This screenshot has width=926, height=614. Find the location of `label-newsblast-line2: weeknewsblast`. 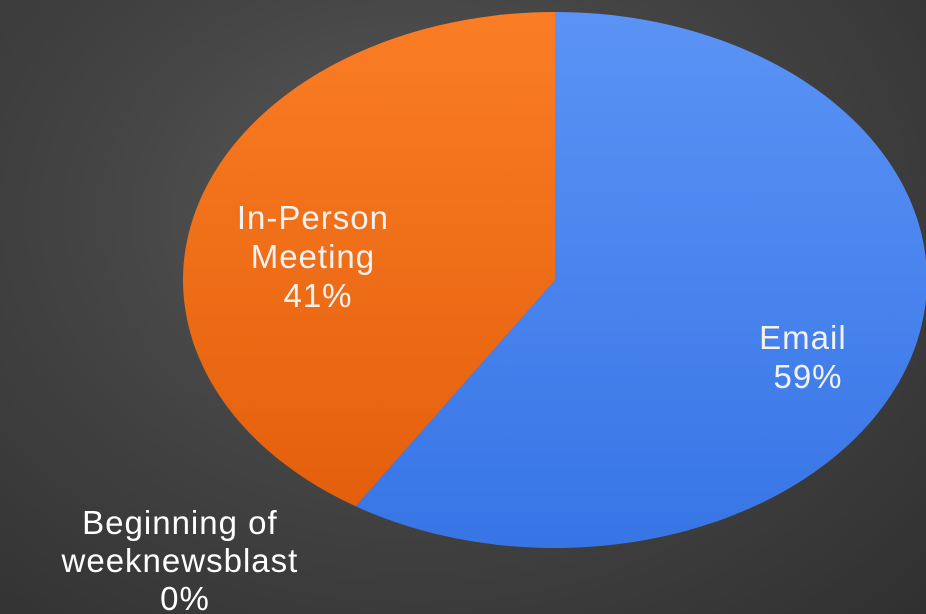

label-newsblast-line2: weeknewsblast is located at coordinates (180, 560).